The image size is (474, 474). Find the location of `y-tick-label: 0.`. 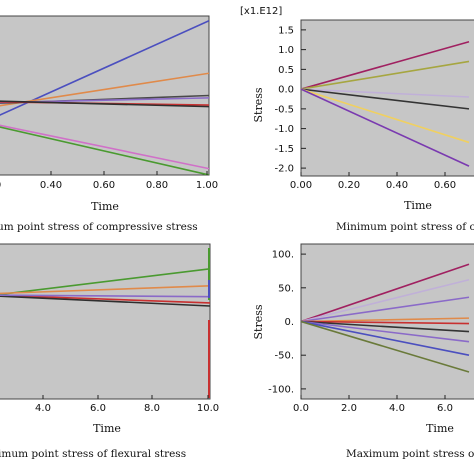

y-tick-label: 0. is located at coordinates (289, 322).